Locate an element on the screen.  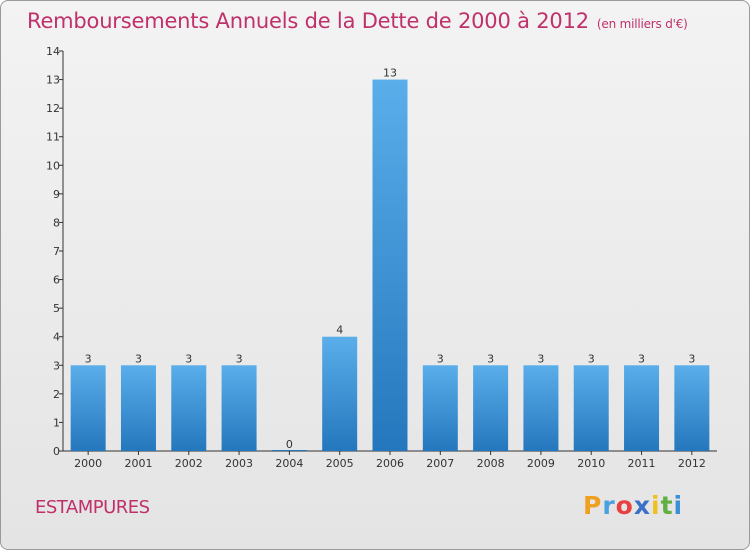
y-tick-label: 12 is located at coordinates (53, 108).